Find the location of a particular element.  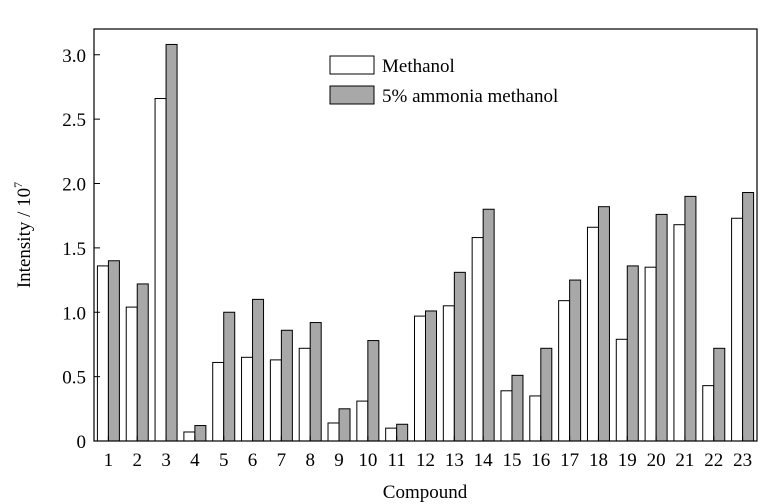

y-axis-title-exponent: 7 is located at coordinates (18, 185).